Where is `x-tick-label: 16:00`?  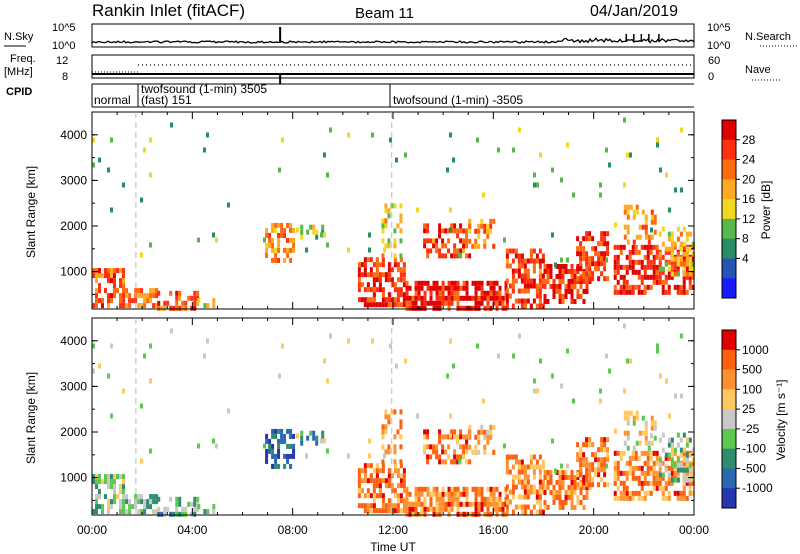 x-tick-label: 16:00 is located at coordinates (493, 530).